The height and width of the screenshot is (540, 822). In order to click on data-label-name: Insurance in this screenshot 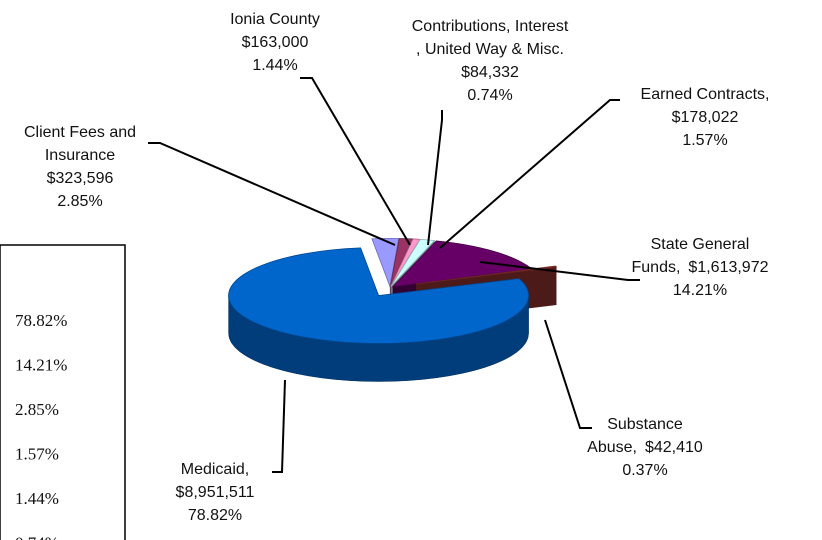, I will do `click(80, 155)`.